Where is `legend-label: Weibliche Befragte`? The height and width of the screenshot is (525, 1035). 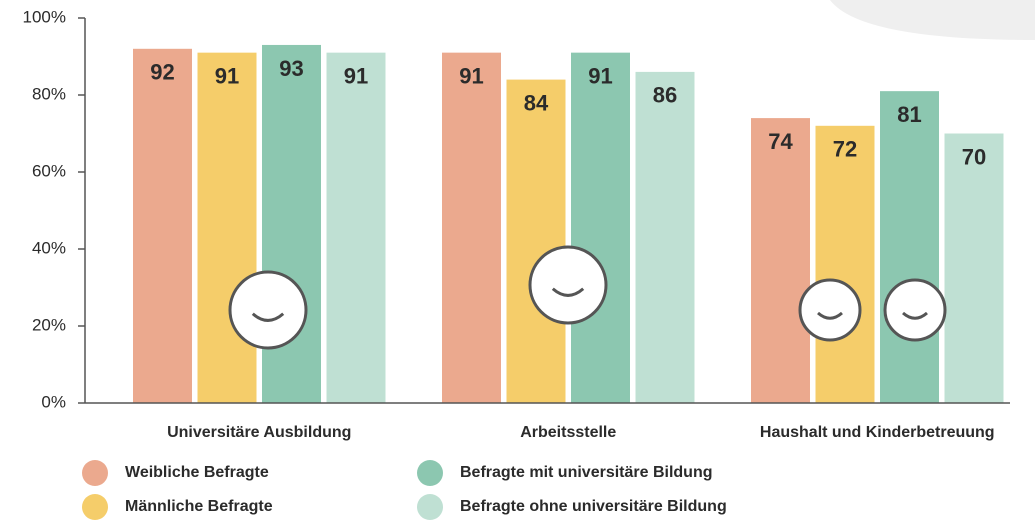 legend-label: Weibliche Befragte is located at coordinates (197, 472).